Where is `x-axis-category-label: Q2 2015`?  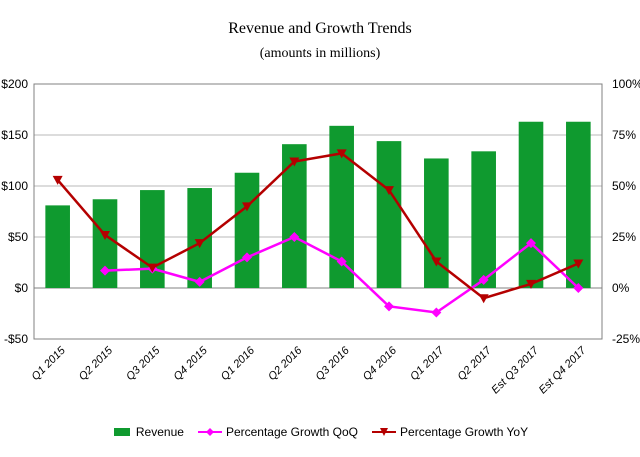
x-axis-category-label: Q2 2015 is located at coordinates (96, 363).